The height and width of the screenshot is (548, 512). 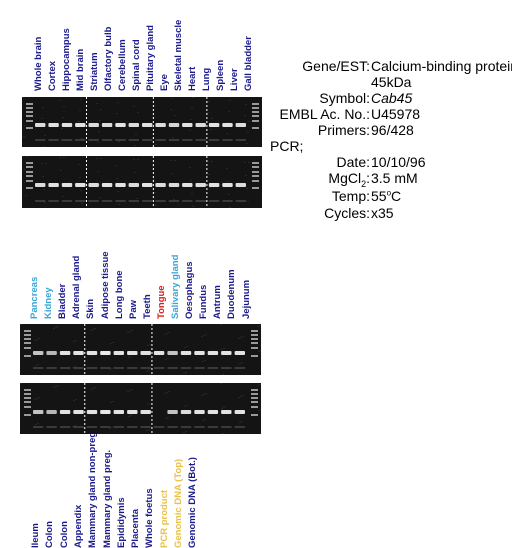 I want to click on lane-label: Fundus, so click(x=204, y=301).